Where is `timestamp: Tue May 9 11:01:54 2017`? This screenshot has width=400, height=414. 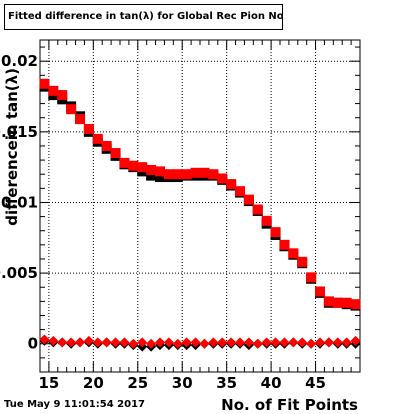 timestamp: Tue May 9 11:01:54 2017 is located at coordinates (74, 404).